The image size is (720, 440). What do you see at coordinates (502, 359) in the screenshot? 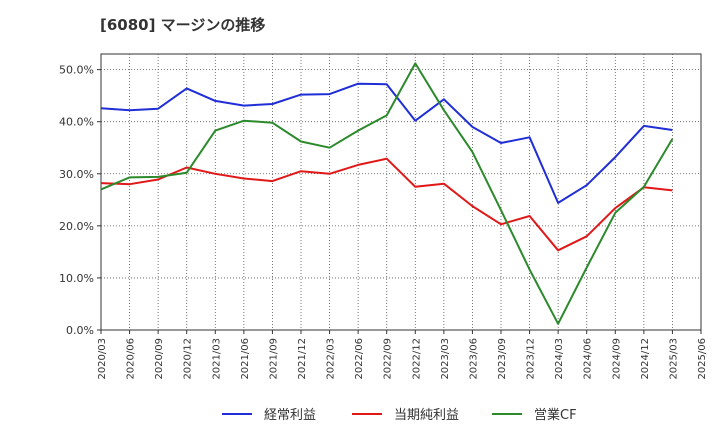
I see `x-tick-label: 2023/09` at bounding box center [502, 359].